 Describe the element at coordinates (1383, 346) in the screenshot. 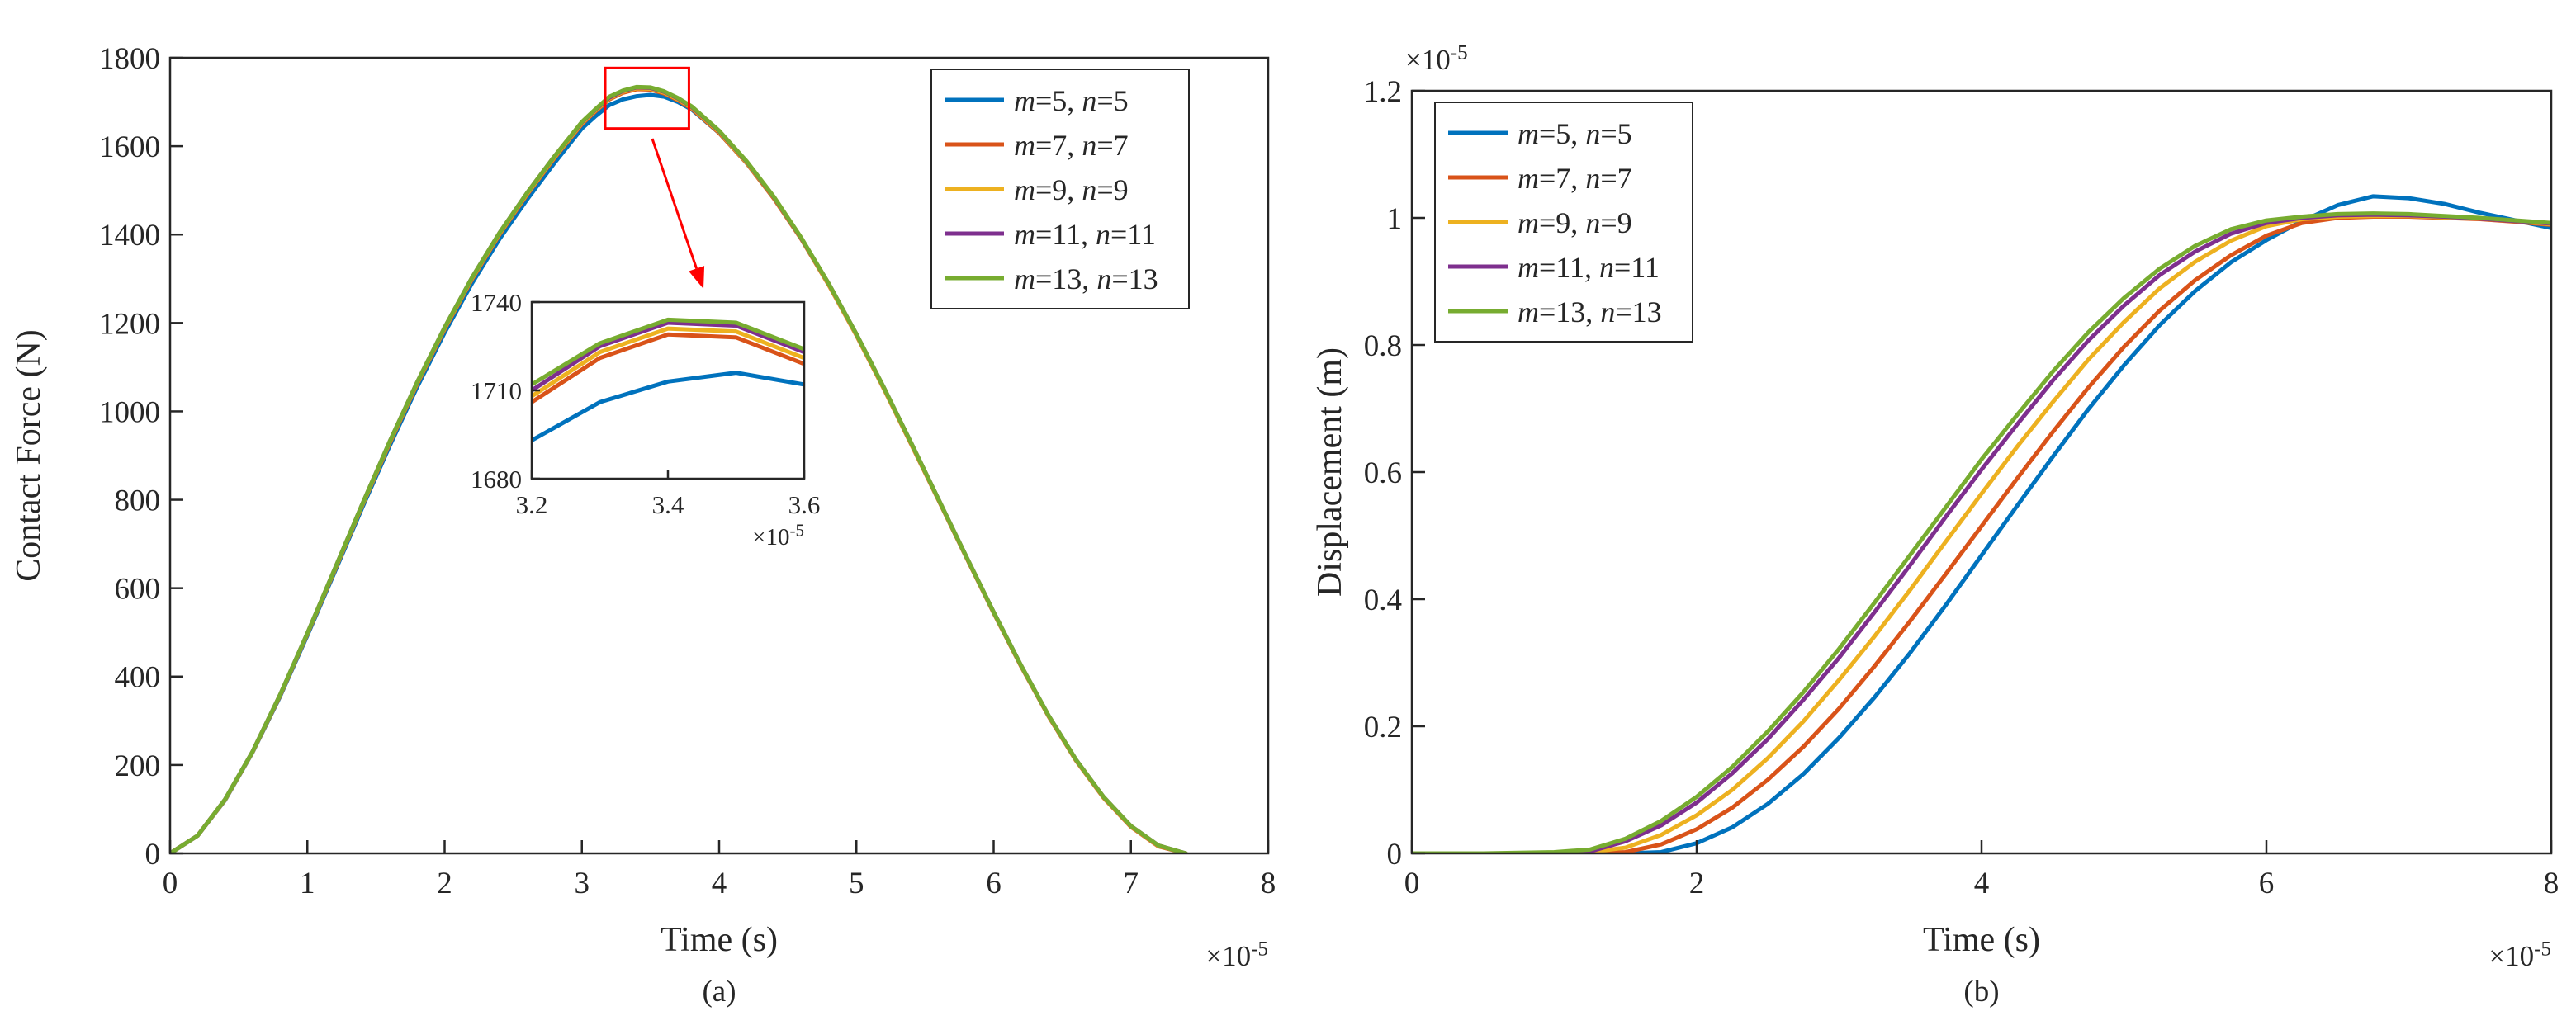

I see `y-tick-label: 0.8` at that location.